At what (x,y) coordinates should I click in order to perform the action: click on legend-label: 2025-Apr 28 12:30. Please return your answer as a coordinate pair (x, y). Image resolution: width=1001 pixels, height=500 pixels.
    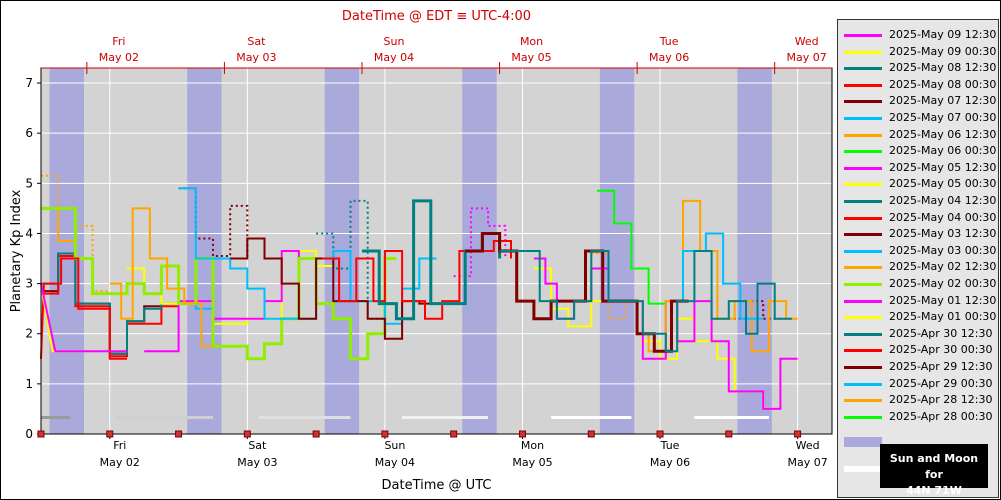
    Looking at the image, I should click on (941, 400).